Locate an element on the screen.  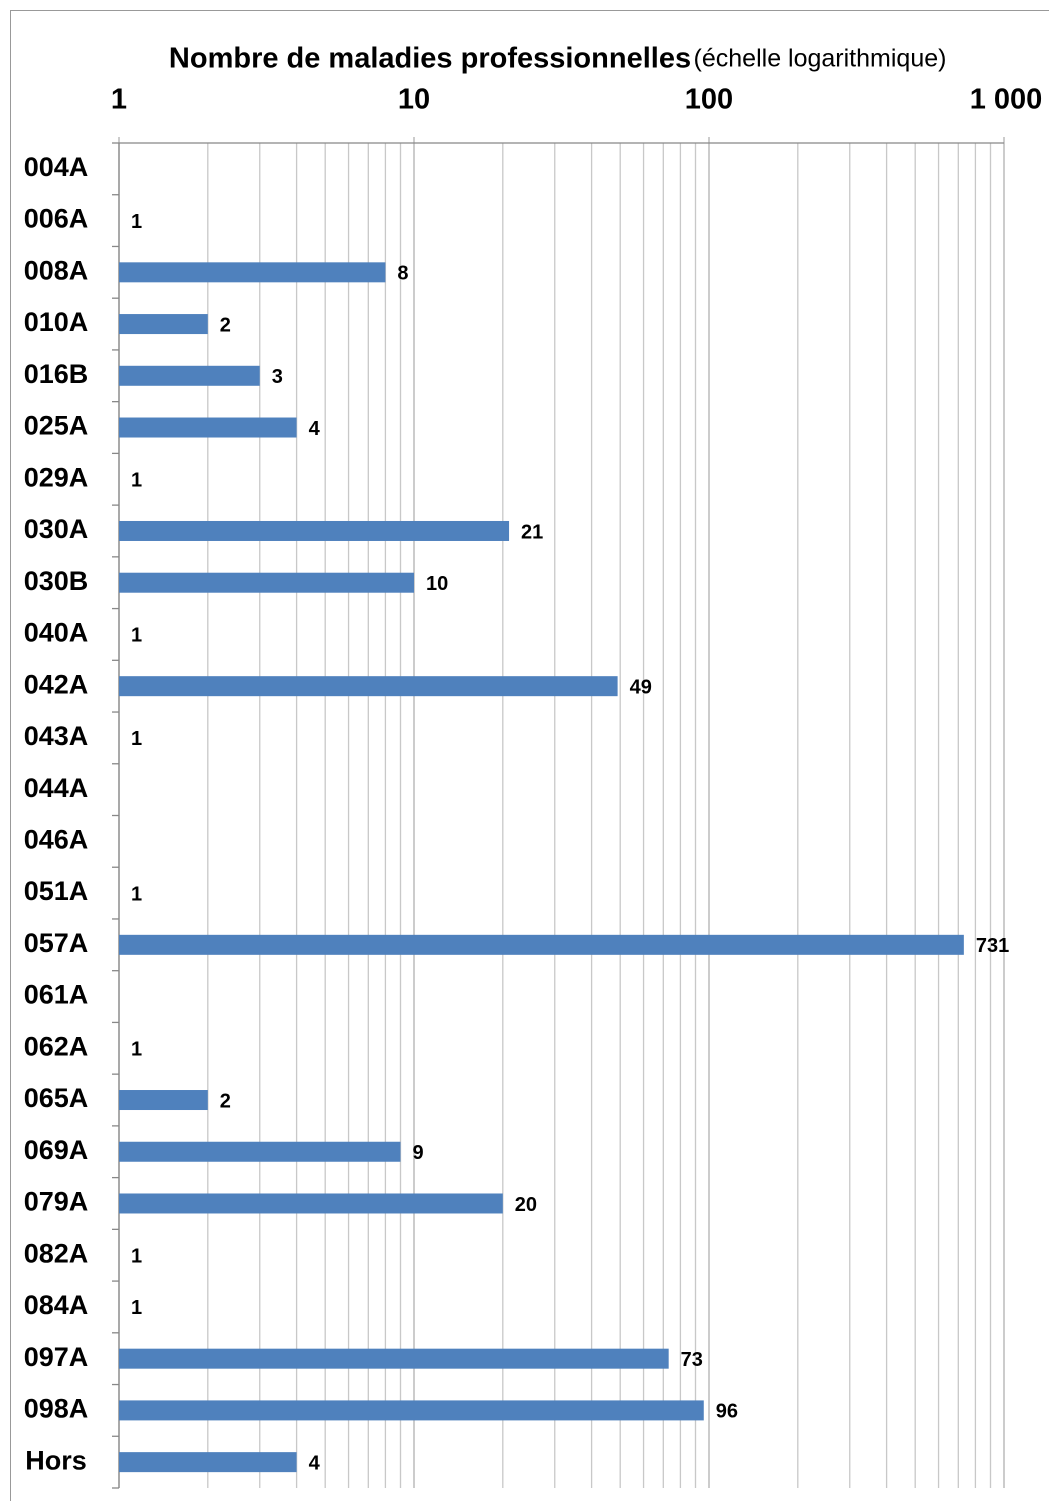
y-tick-label: 044A is located at coordinates (56, 788).